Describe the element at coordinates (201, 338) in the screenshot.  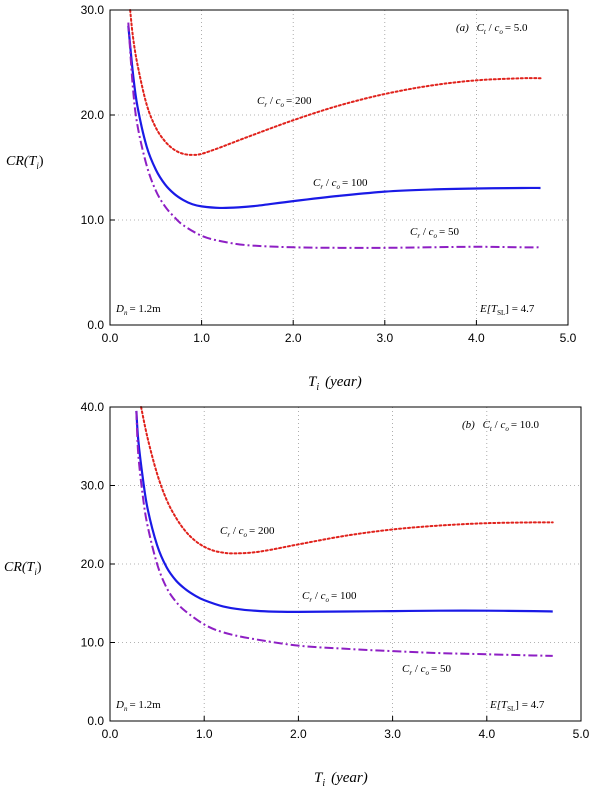
I see `panel-a-xtick-1: 1.0` at that location.